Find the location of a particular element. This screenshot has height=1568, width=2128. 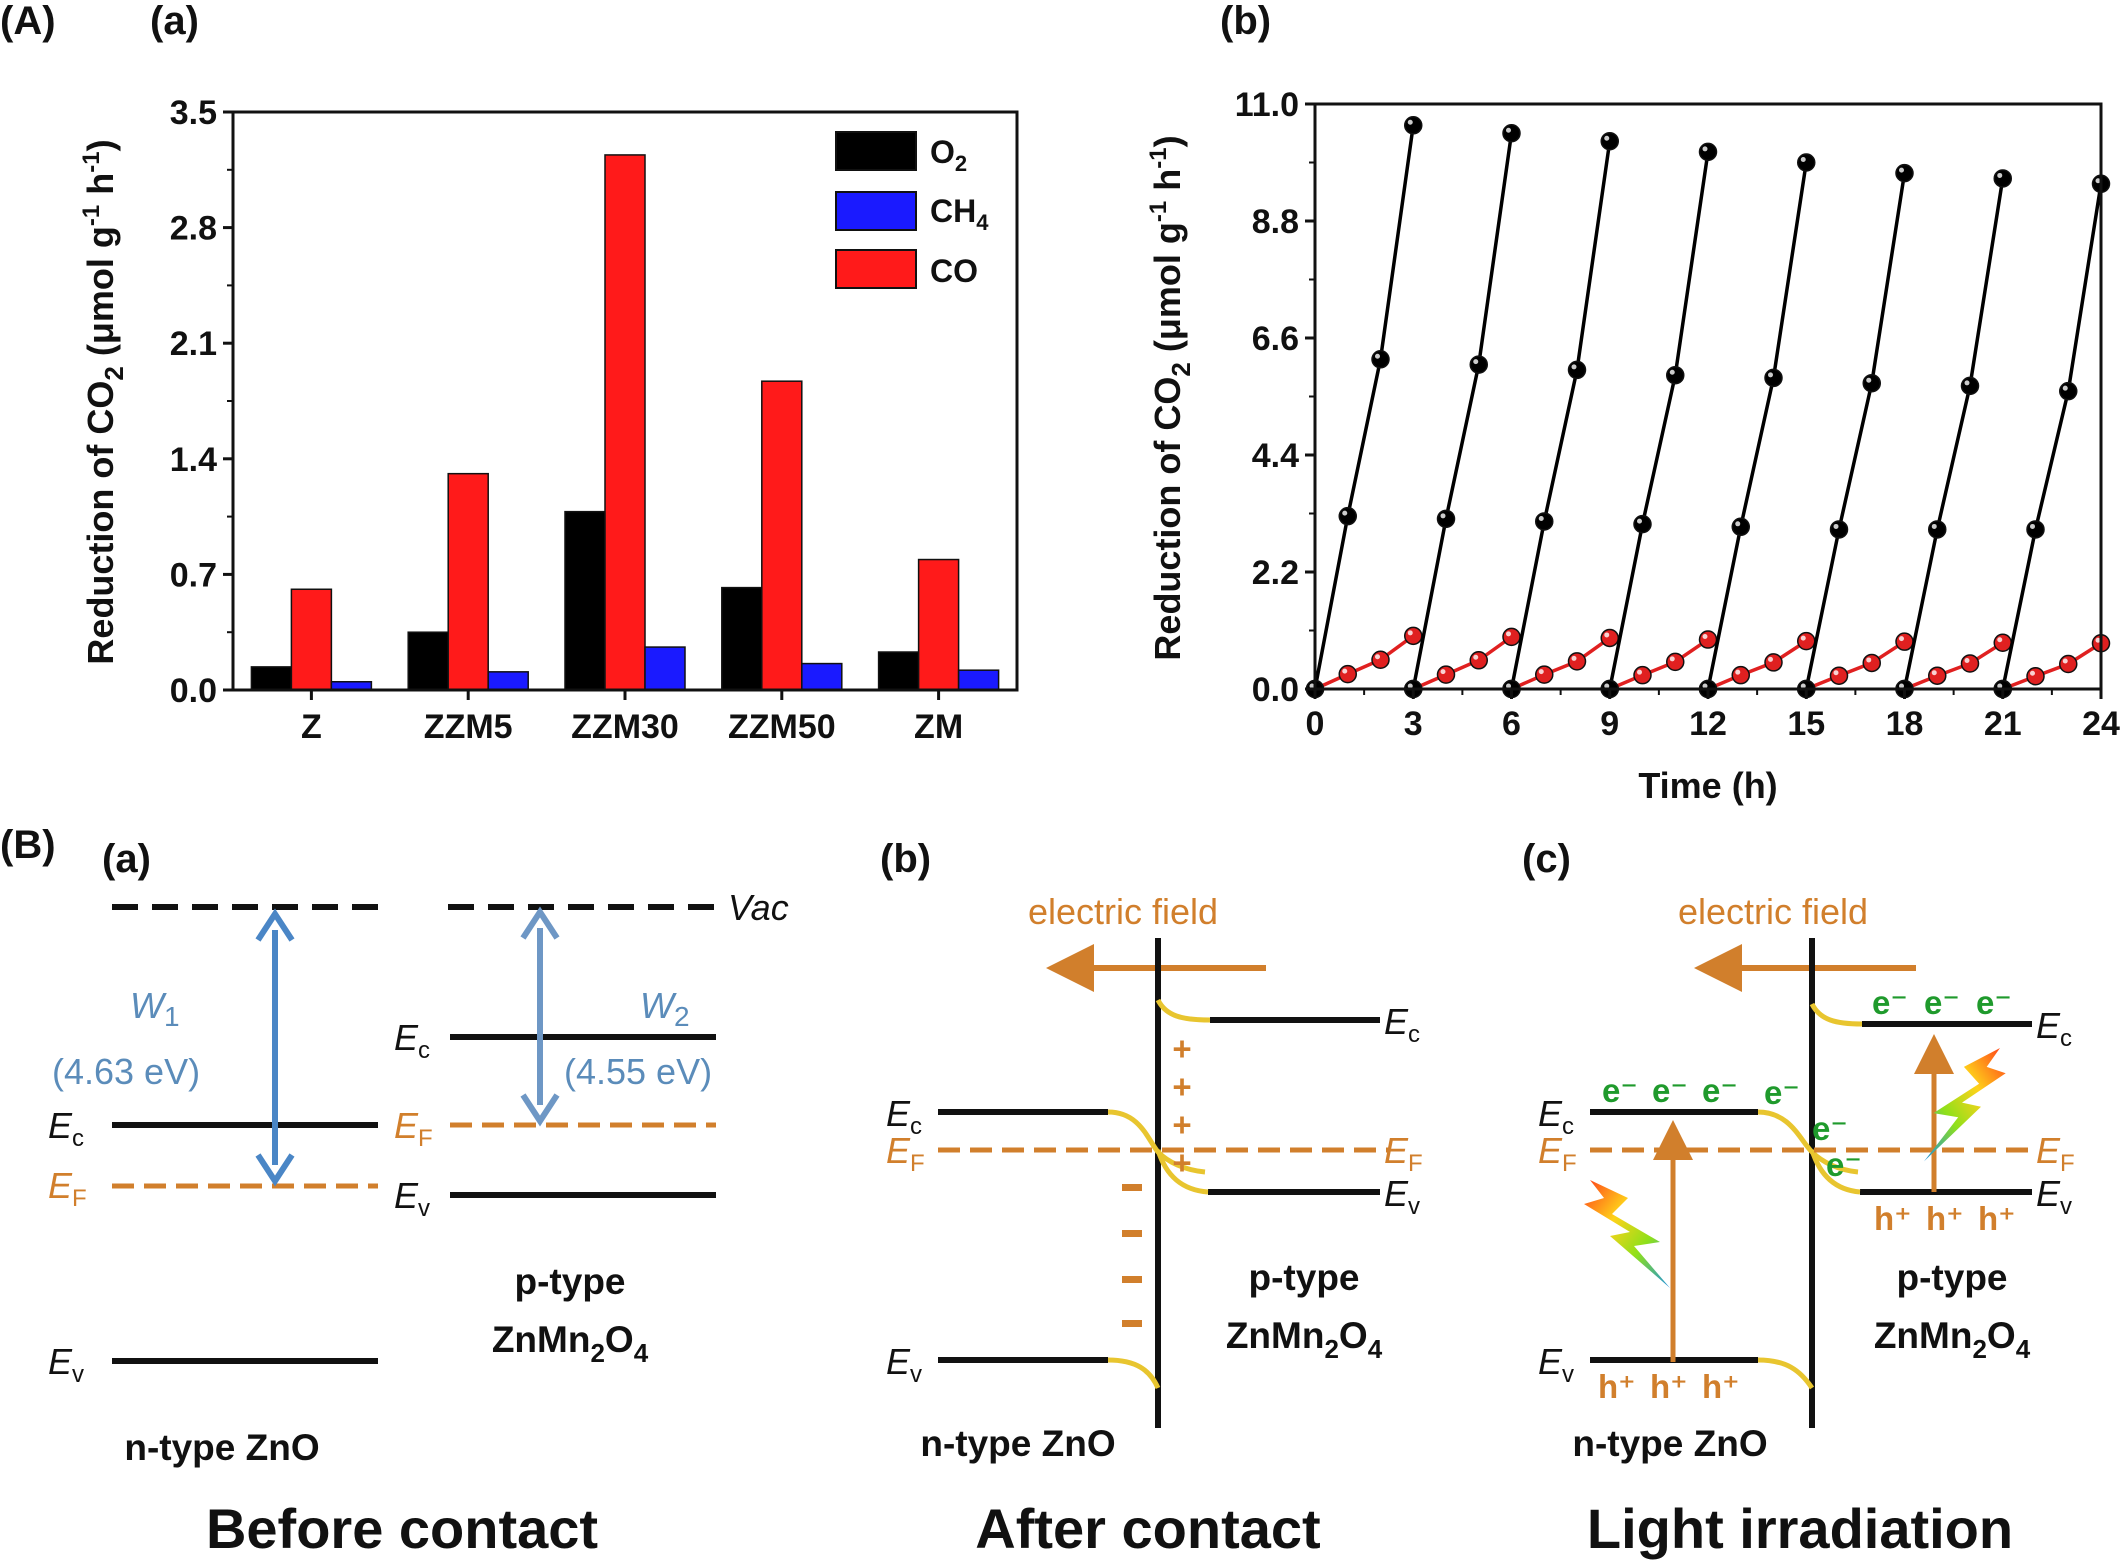

ev-label-n: Ev is located at coordinates (66, 1364).